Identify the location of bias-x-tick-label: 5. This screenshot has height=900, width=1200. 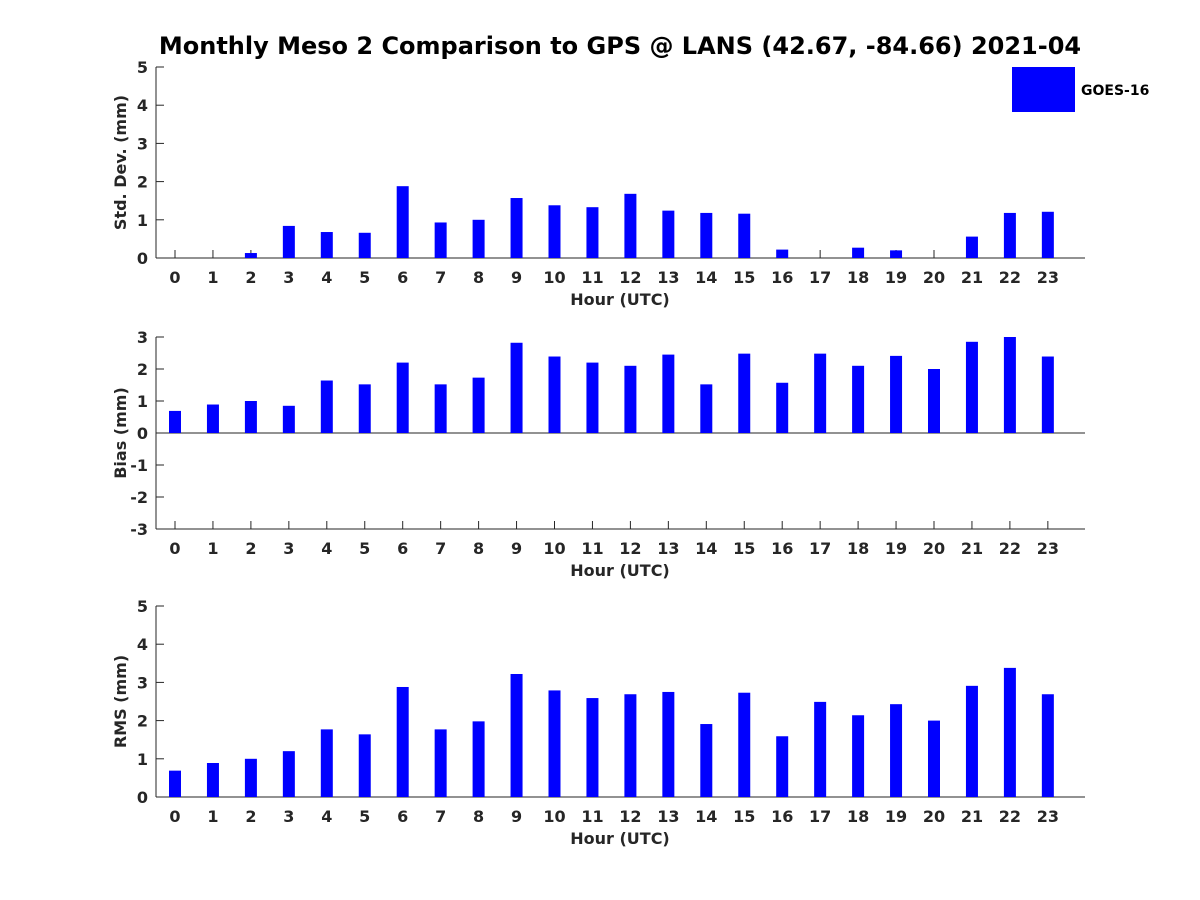
(364, 548).